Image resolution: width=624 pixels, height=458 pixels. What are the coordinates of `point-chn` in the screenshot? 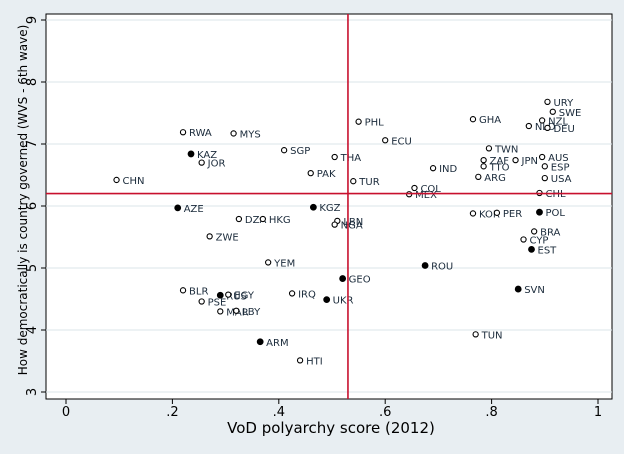 It's located at (116, 180).